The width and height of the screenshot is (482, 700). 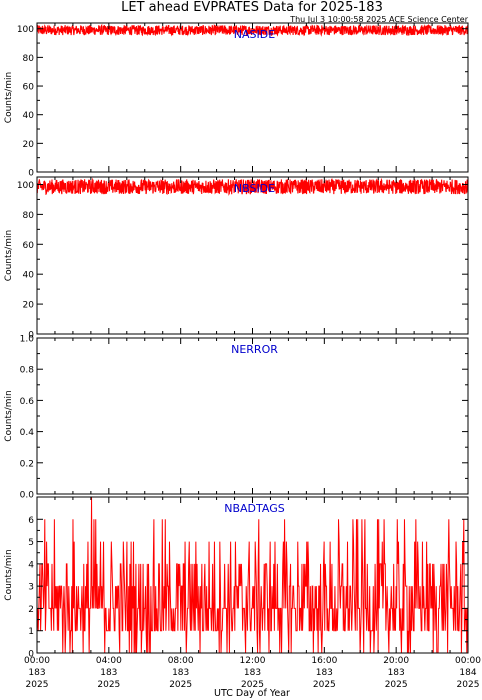 I want to click on y-tick-label: 6, so click(x=31, y=521).